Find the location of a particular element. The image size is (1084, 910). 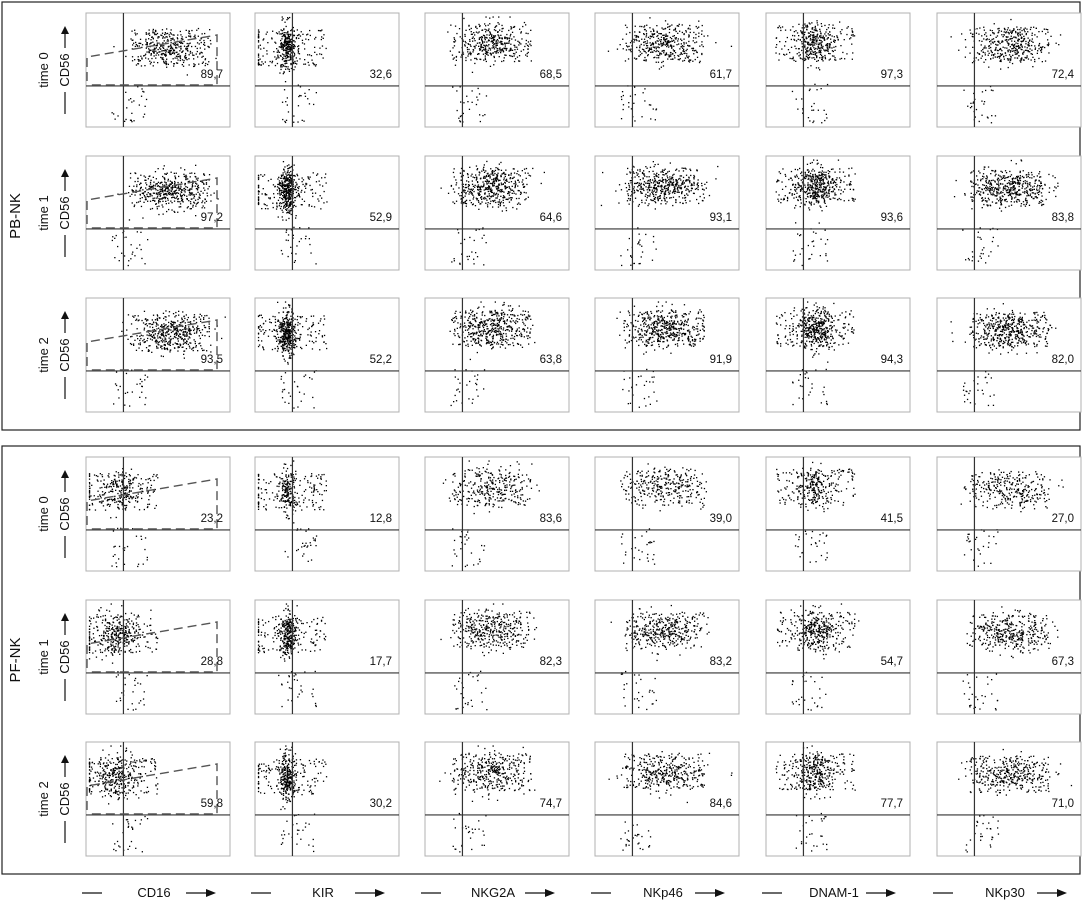

event-dots is located at coordinates (1006, 71).